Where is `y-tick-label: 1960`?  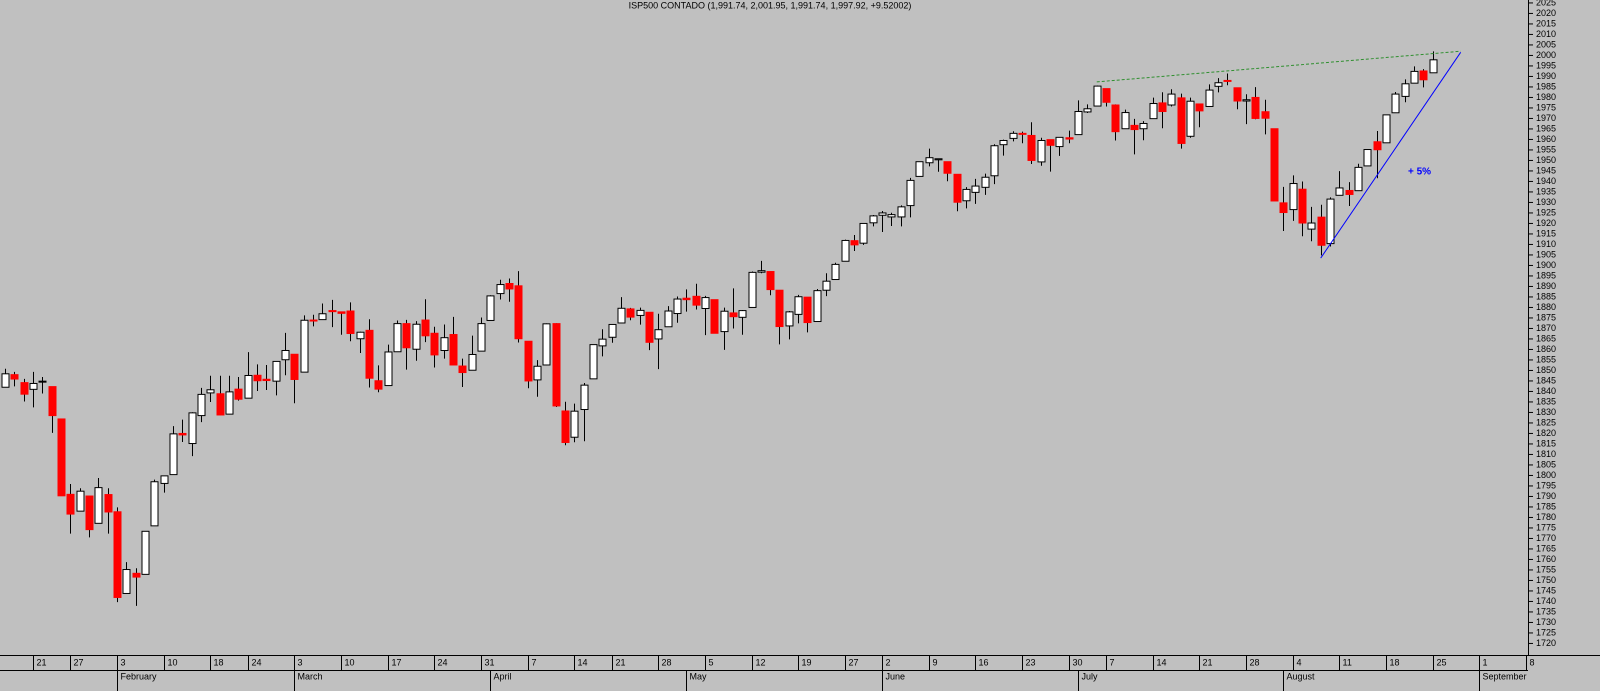 y-tick-label: 1960 is located at coordinates (1546, 139).